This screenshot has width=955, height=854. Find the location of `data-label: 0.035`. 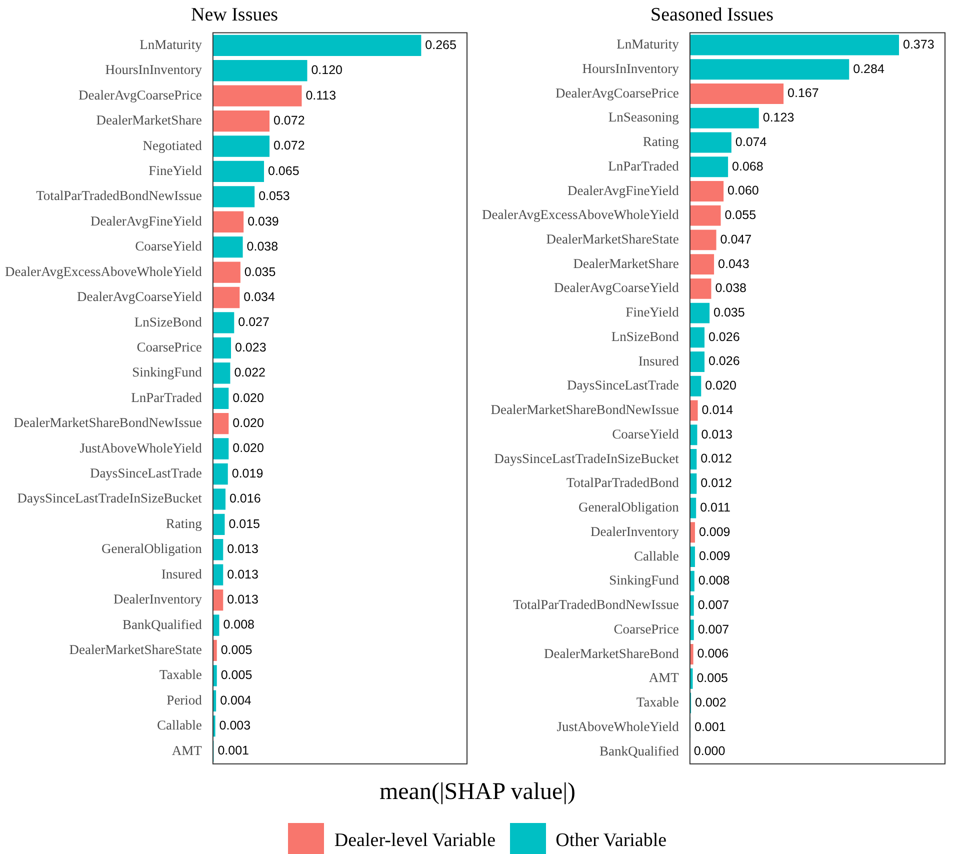

data-label: 0.035 is located at coordinates (260, 271).